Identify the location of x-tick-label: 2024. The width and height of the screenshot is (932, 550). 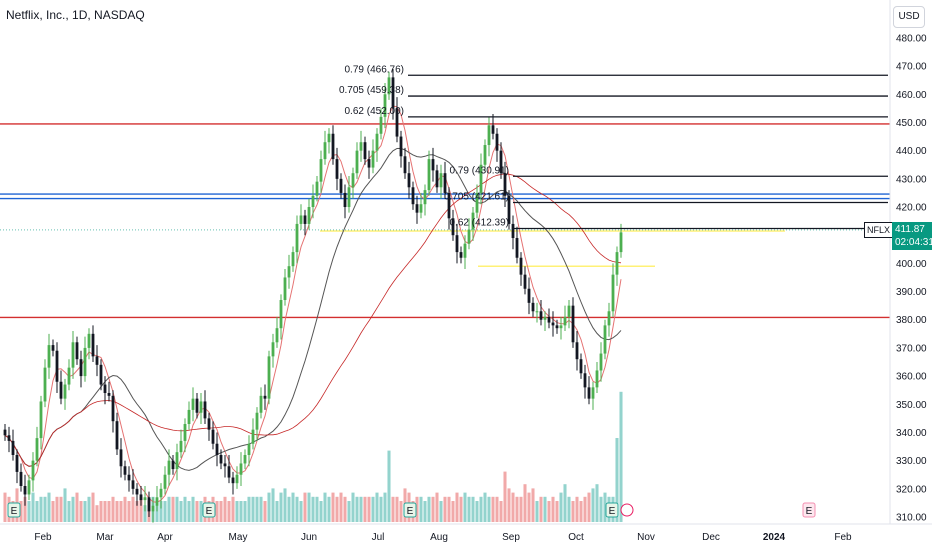
(774, 537).